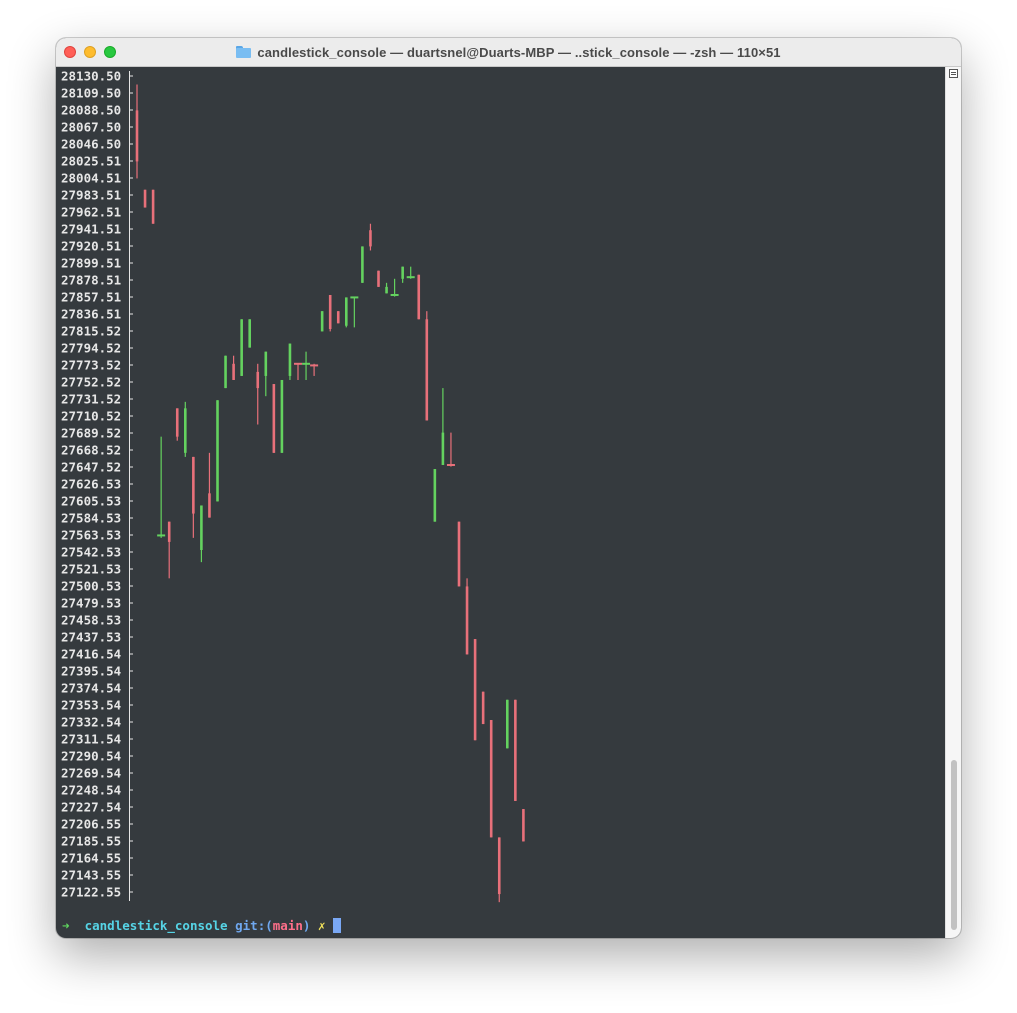  Describe the element at coordinates (91, 467) in the screenshot. I see `y-tick-label: 27647.52` at that location.